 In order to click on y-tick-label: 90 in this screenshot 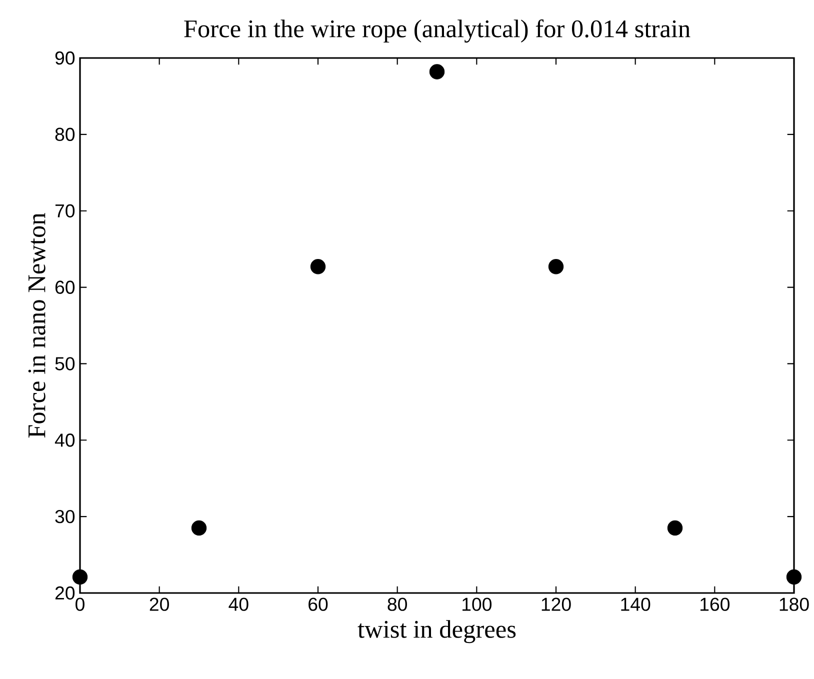, I will do `click(65, 58)`.